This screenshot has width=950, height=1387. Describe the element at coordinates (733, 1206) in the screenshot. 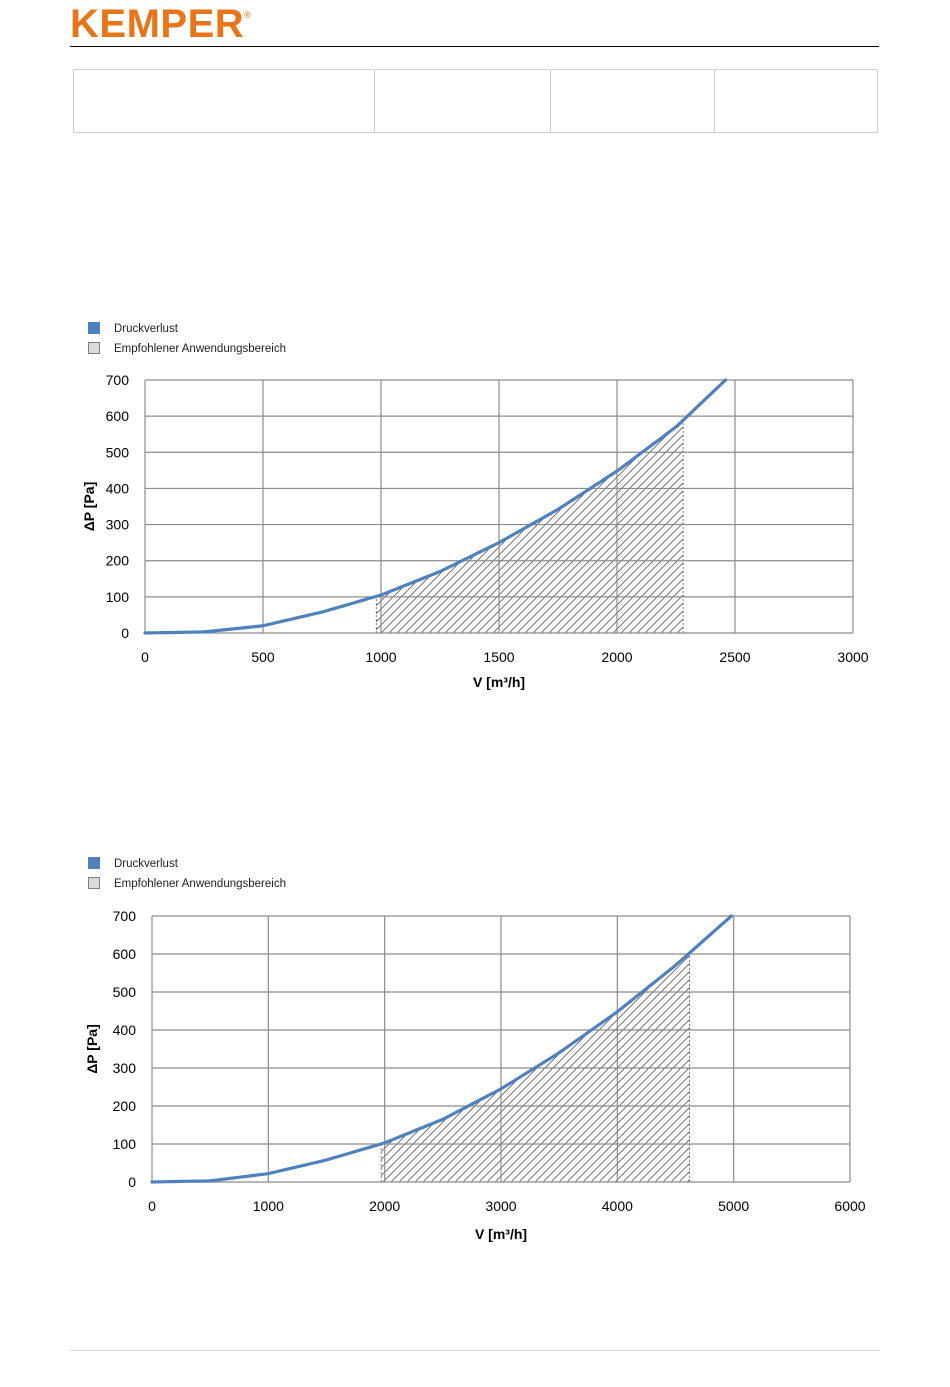

I see `x-tick-label: 5000` at that location.